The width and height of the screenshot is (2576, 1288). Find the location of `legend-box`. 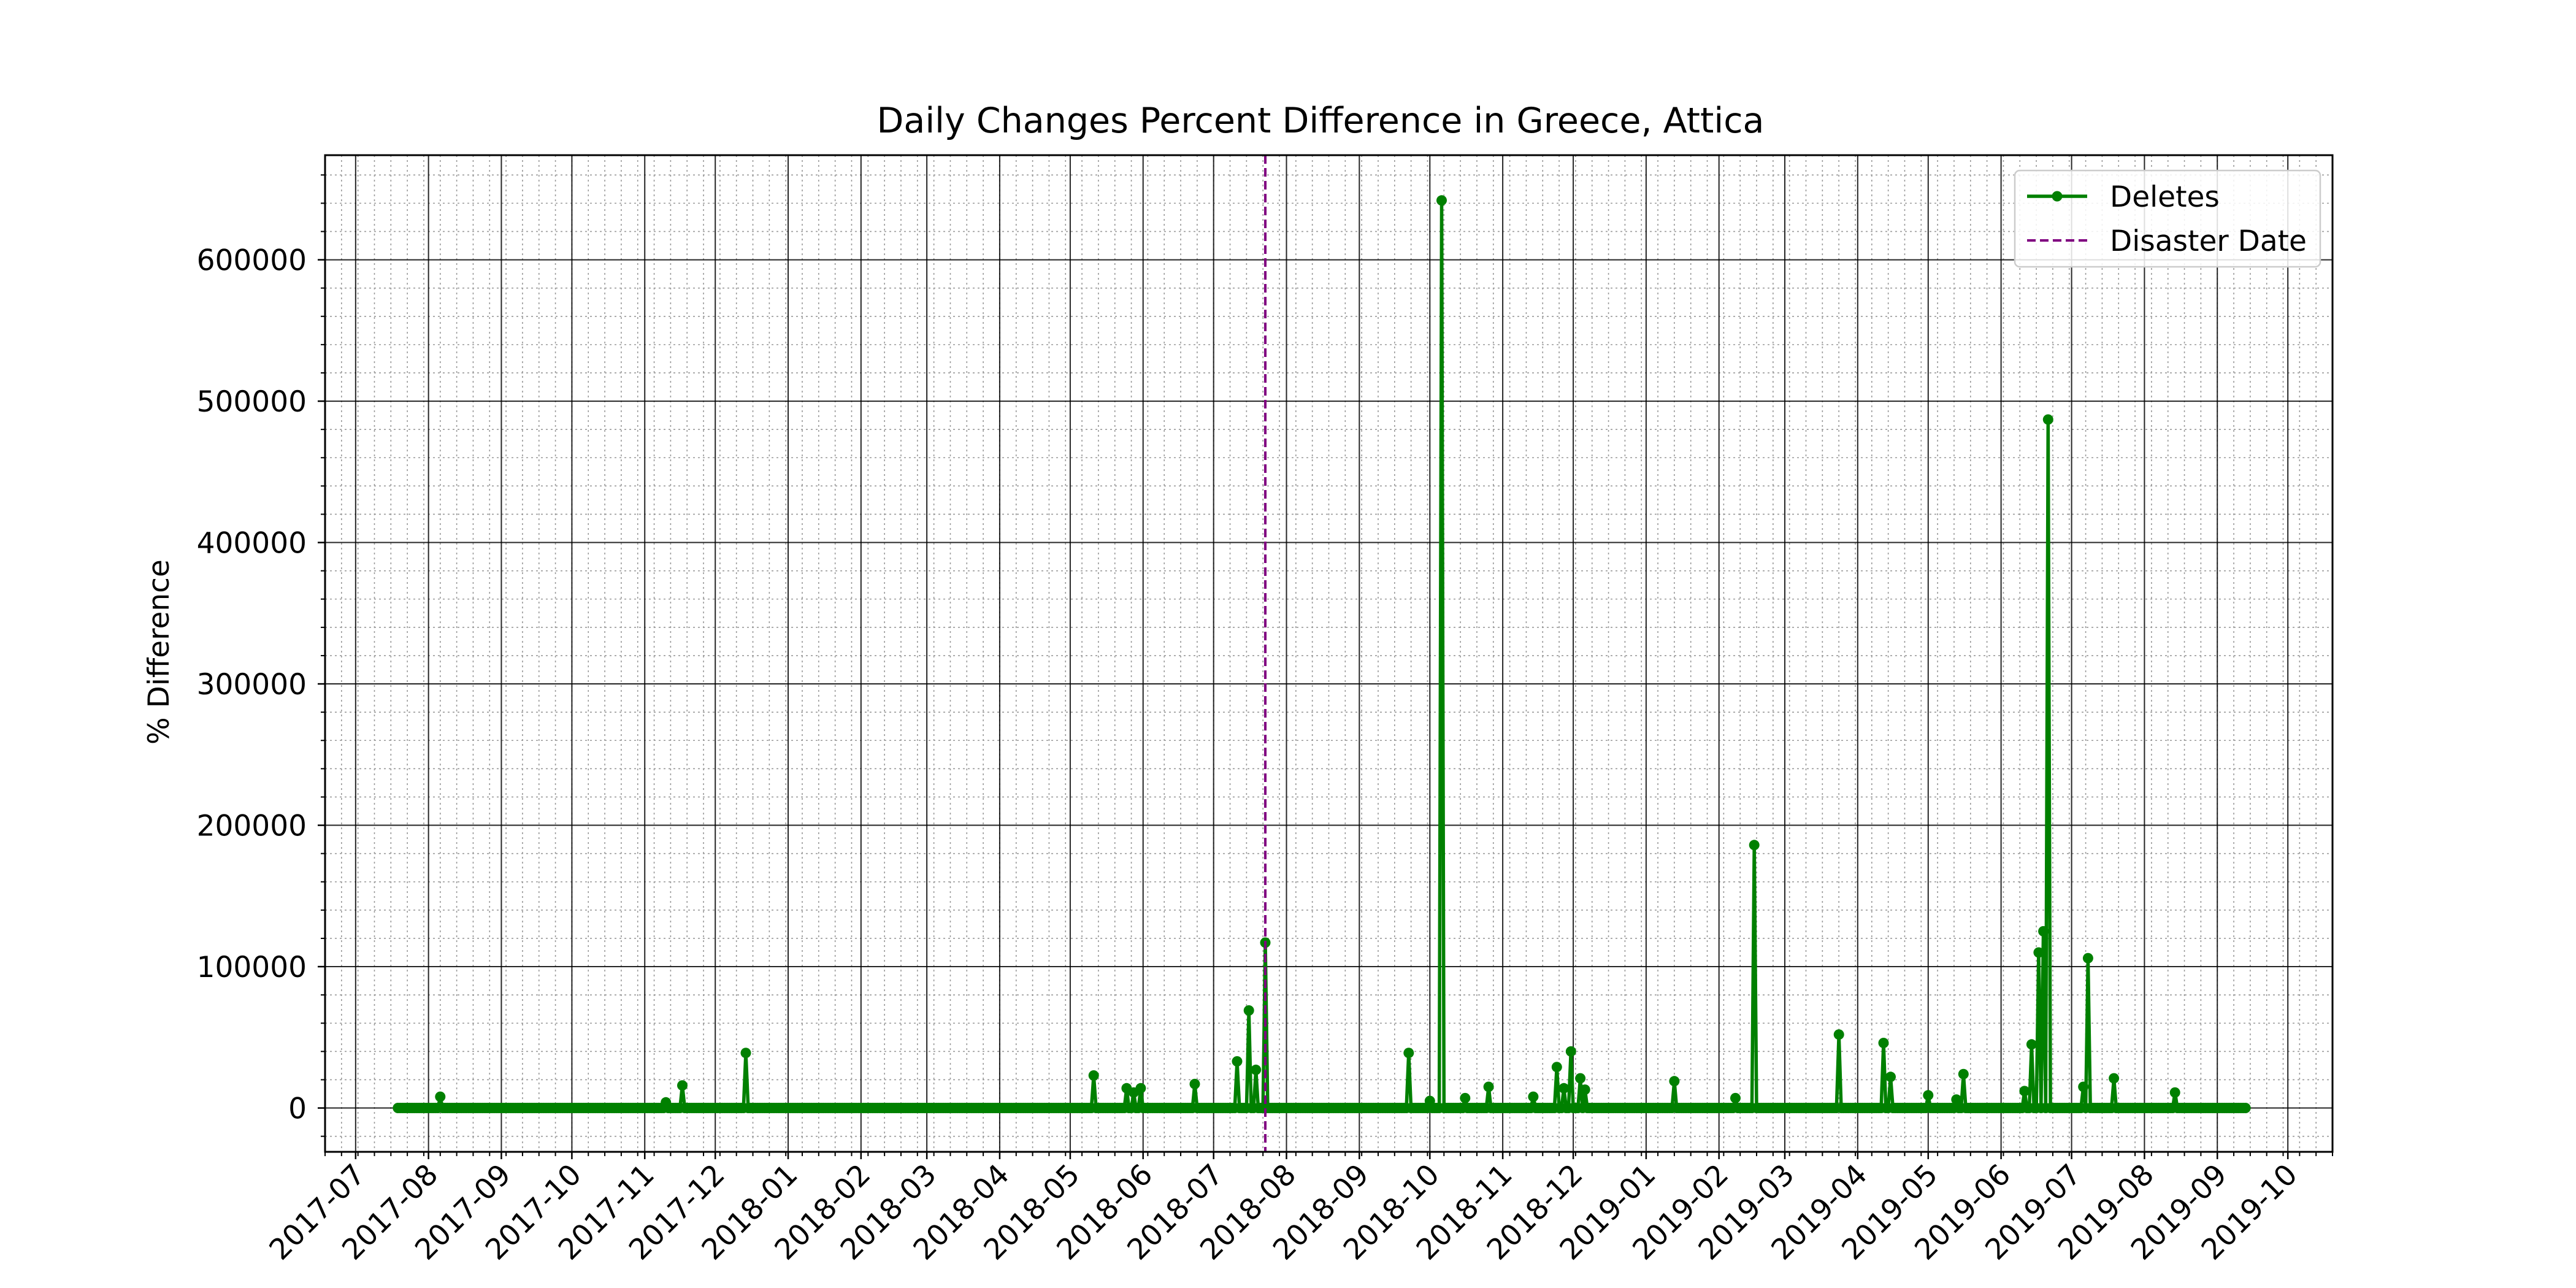

legend-box is located at coordinates (2167, 218).